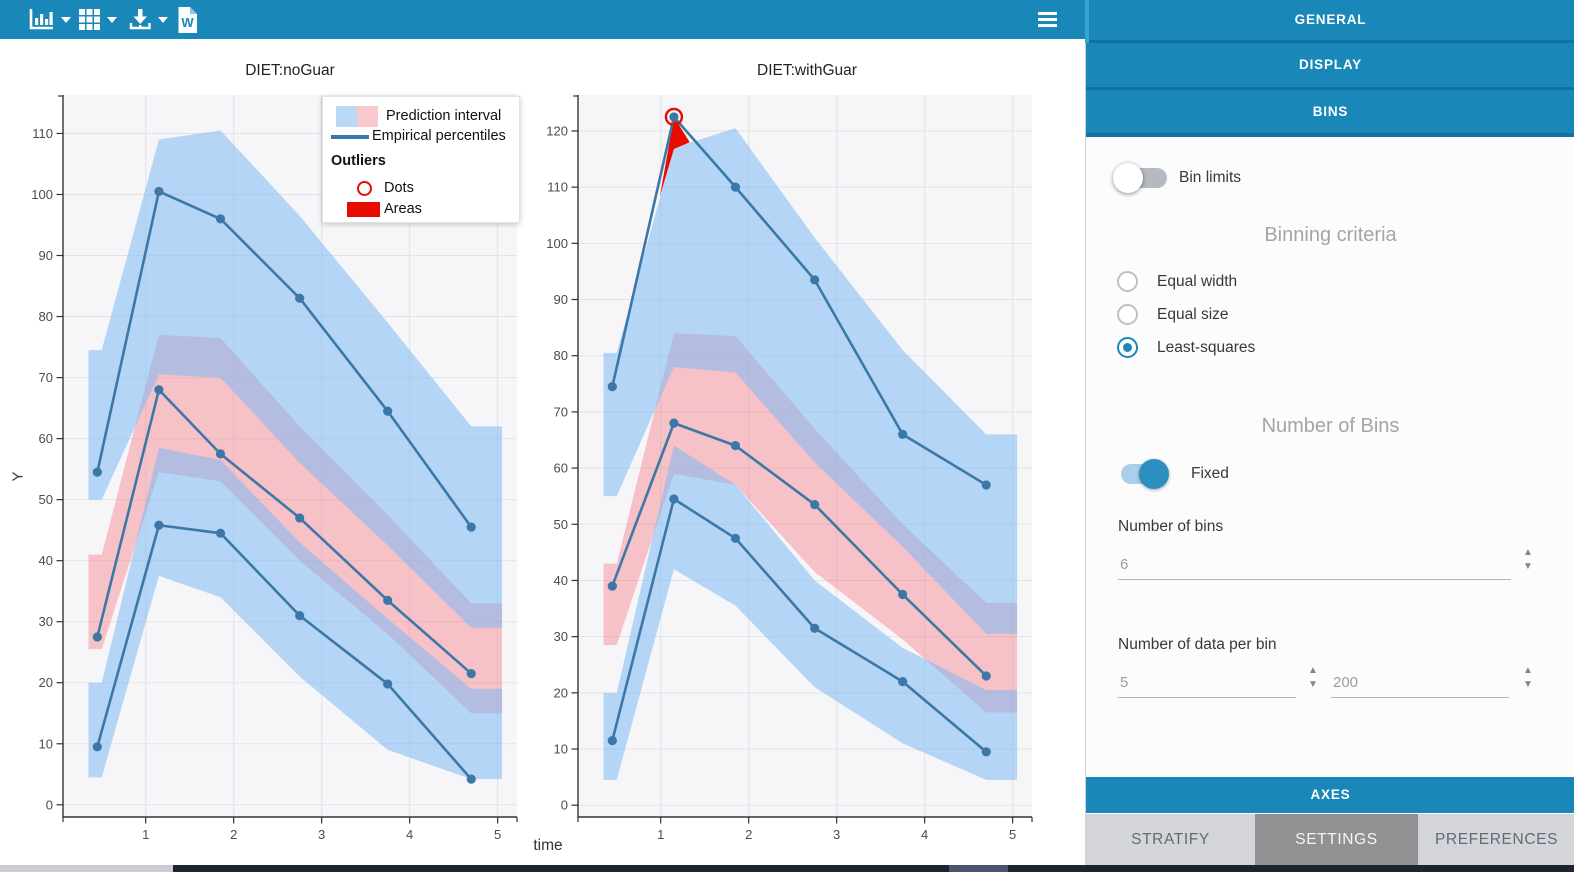 The width and height of the screenshot is (1574, 872). I want to click on horizontal-scrollbar, so click(787, 868).